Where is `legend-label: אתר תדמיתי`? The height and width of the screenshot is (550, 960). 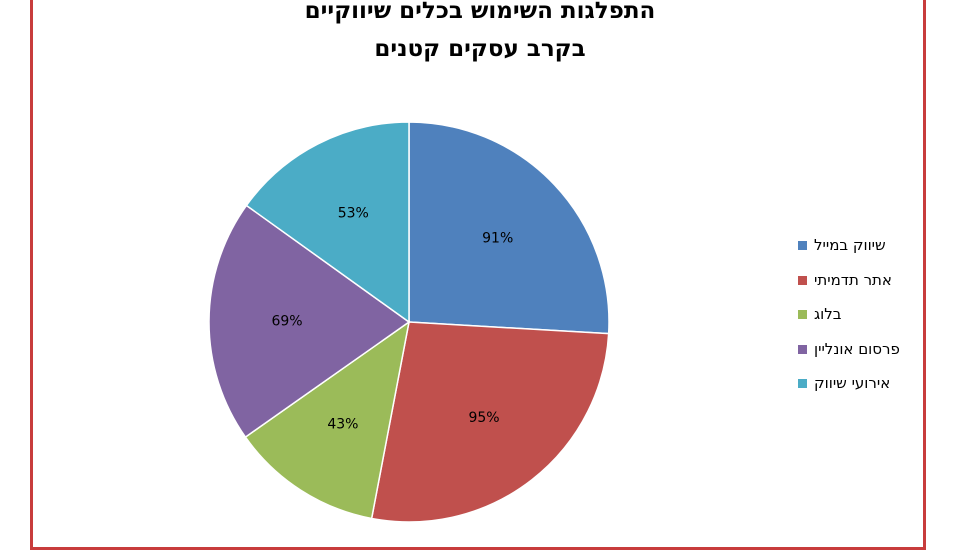
legend-label: אתר תדמיתי is located at coordinates (853, 279).